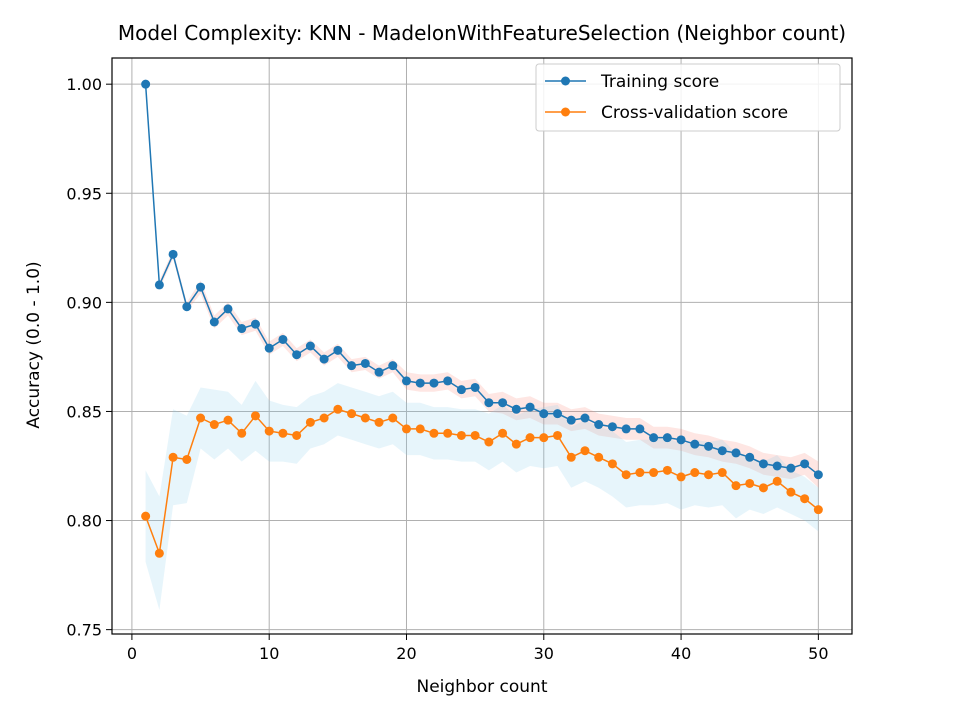  I want to click on x-tick-label: 50, so click(818, 653).